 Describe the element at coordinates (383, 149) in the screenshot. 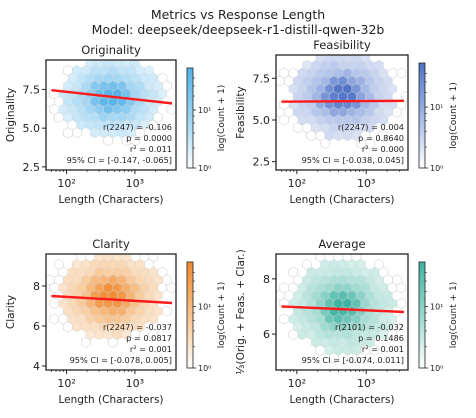

I see `stats-line: r² = 0.000` at that location.